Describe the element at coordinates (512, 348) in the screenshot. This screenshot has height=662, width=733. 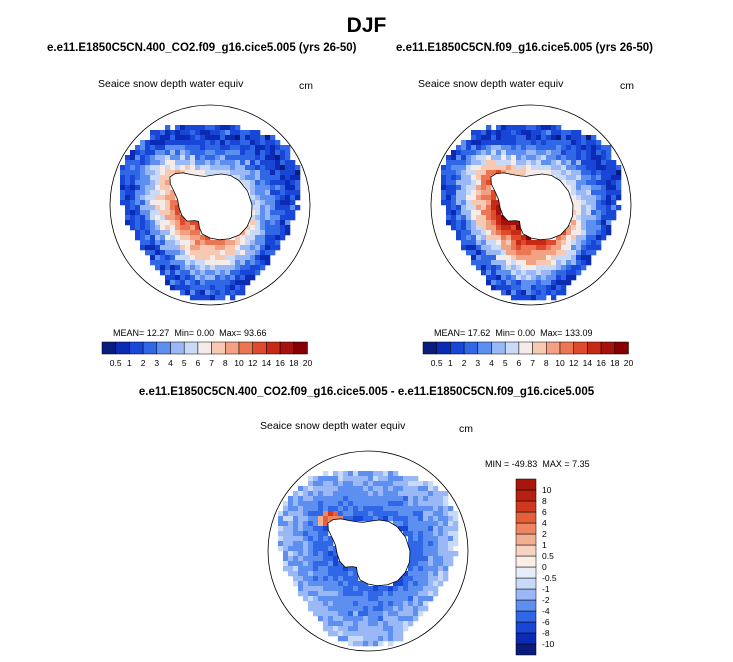
I see `right-colorbar-box` at that location.